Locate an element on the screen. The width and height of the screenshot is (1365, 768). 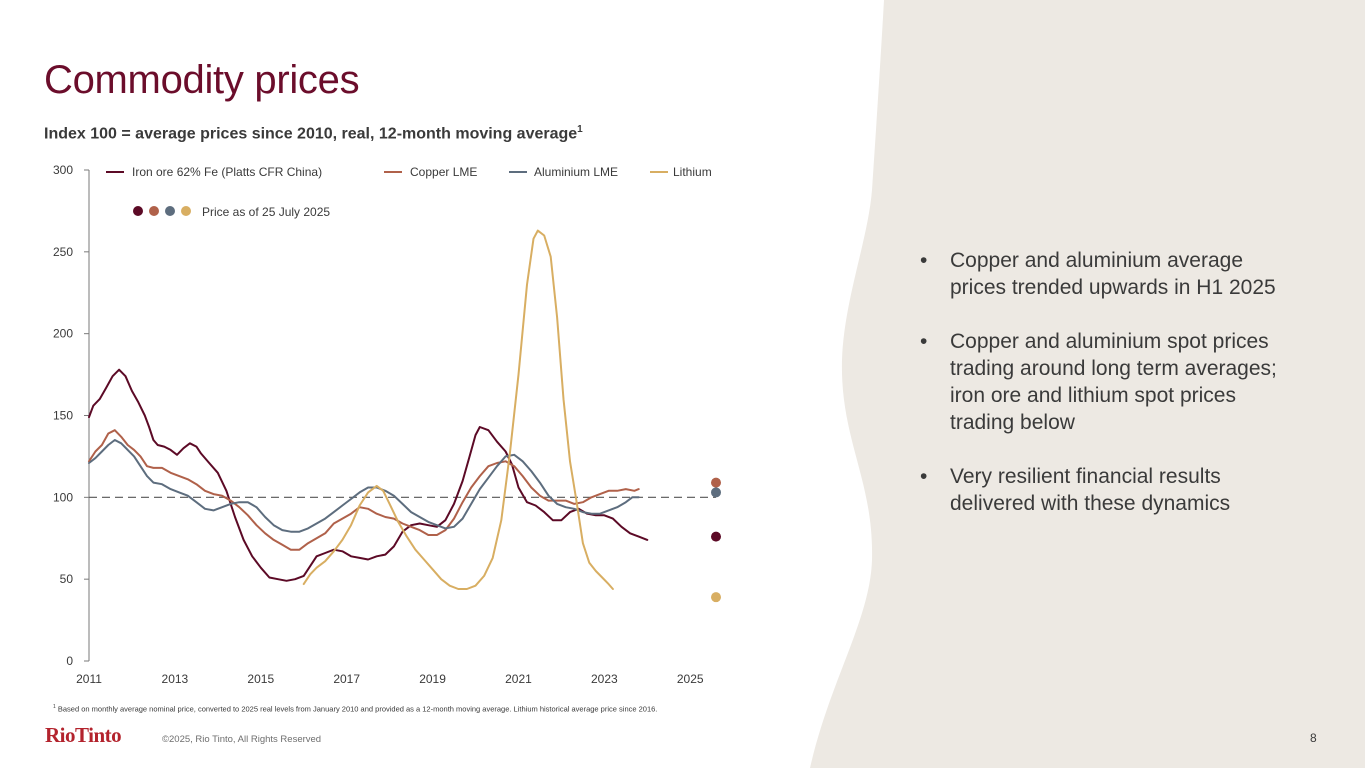
x-tick-label: 2011 is located at coordinates (89, 679).